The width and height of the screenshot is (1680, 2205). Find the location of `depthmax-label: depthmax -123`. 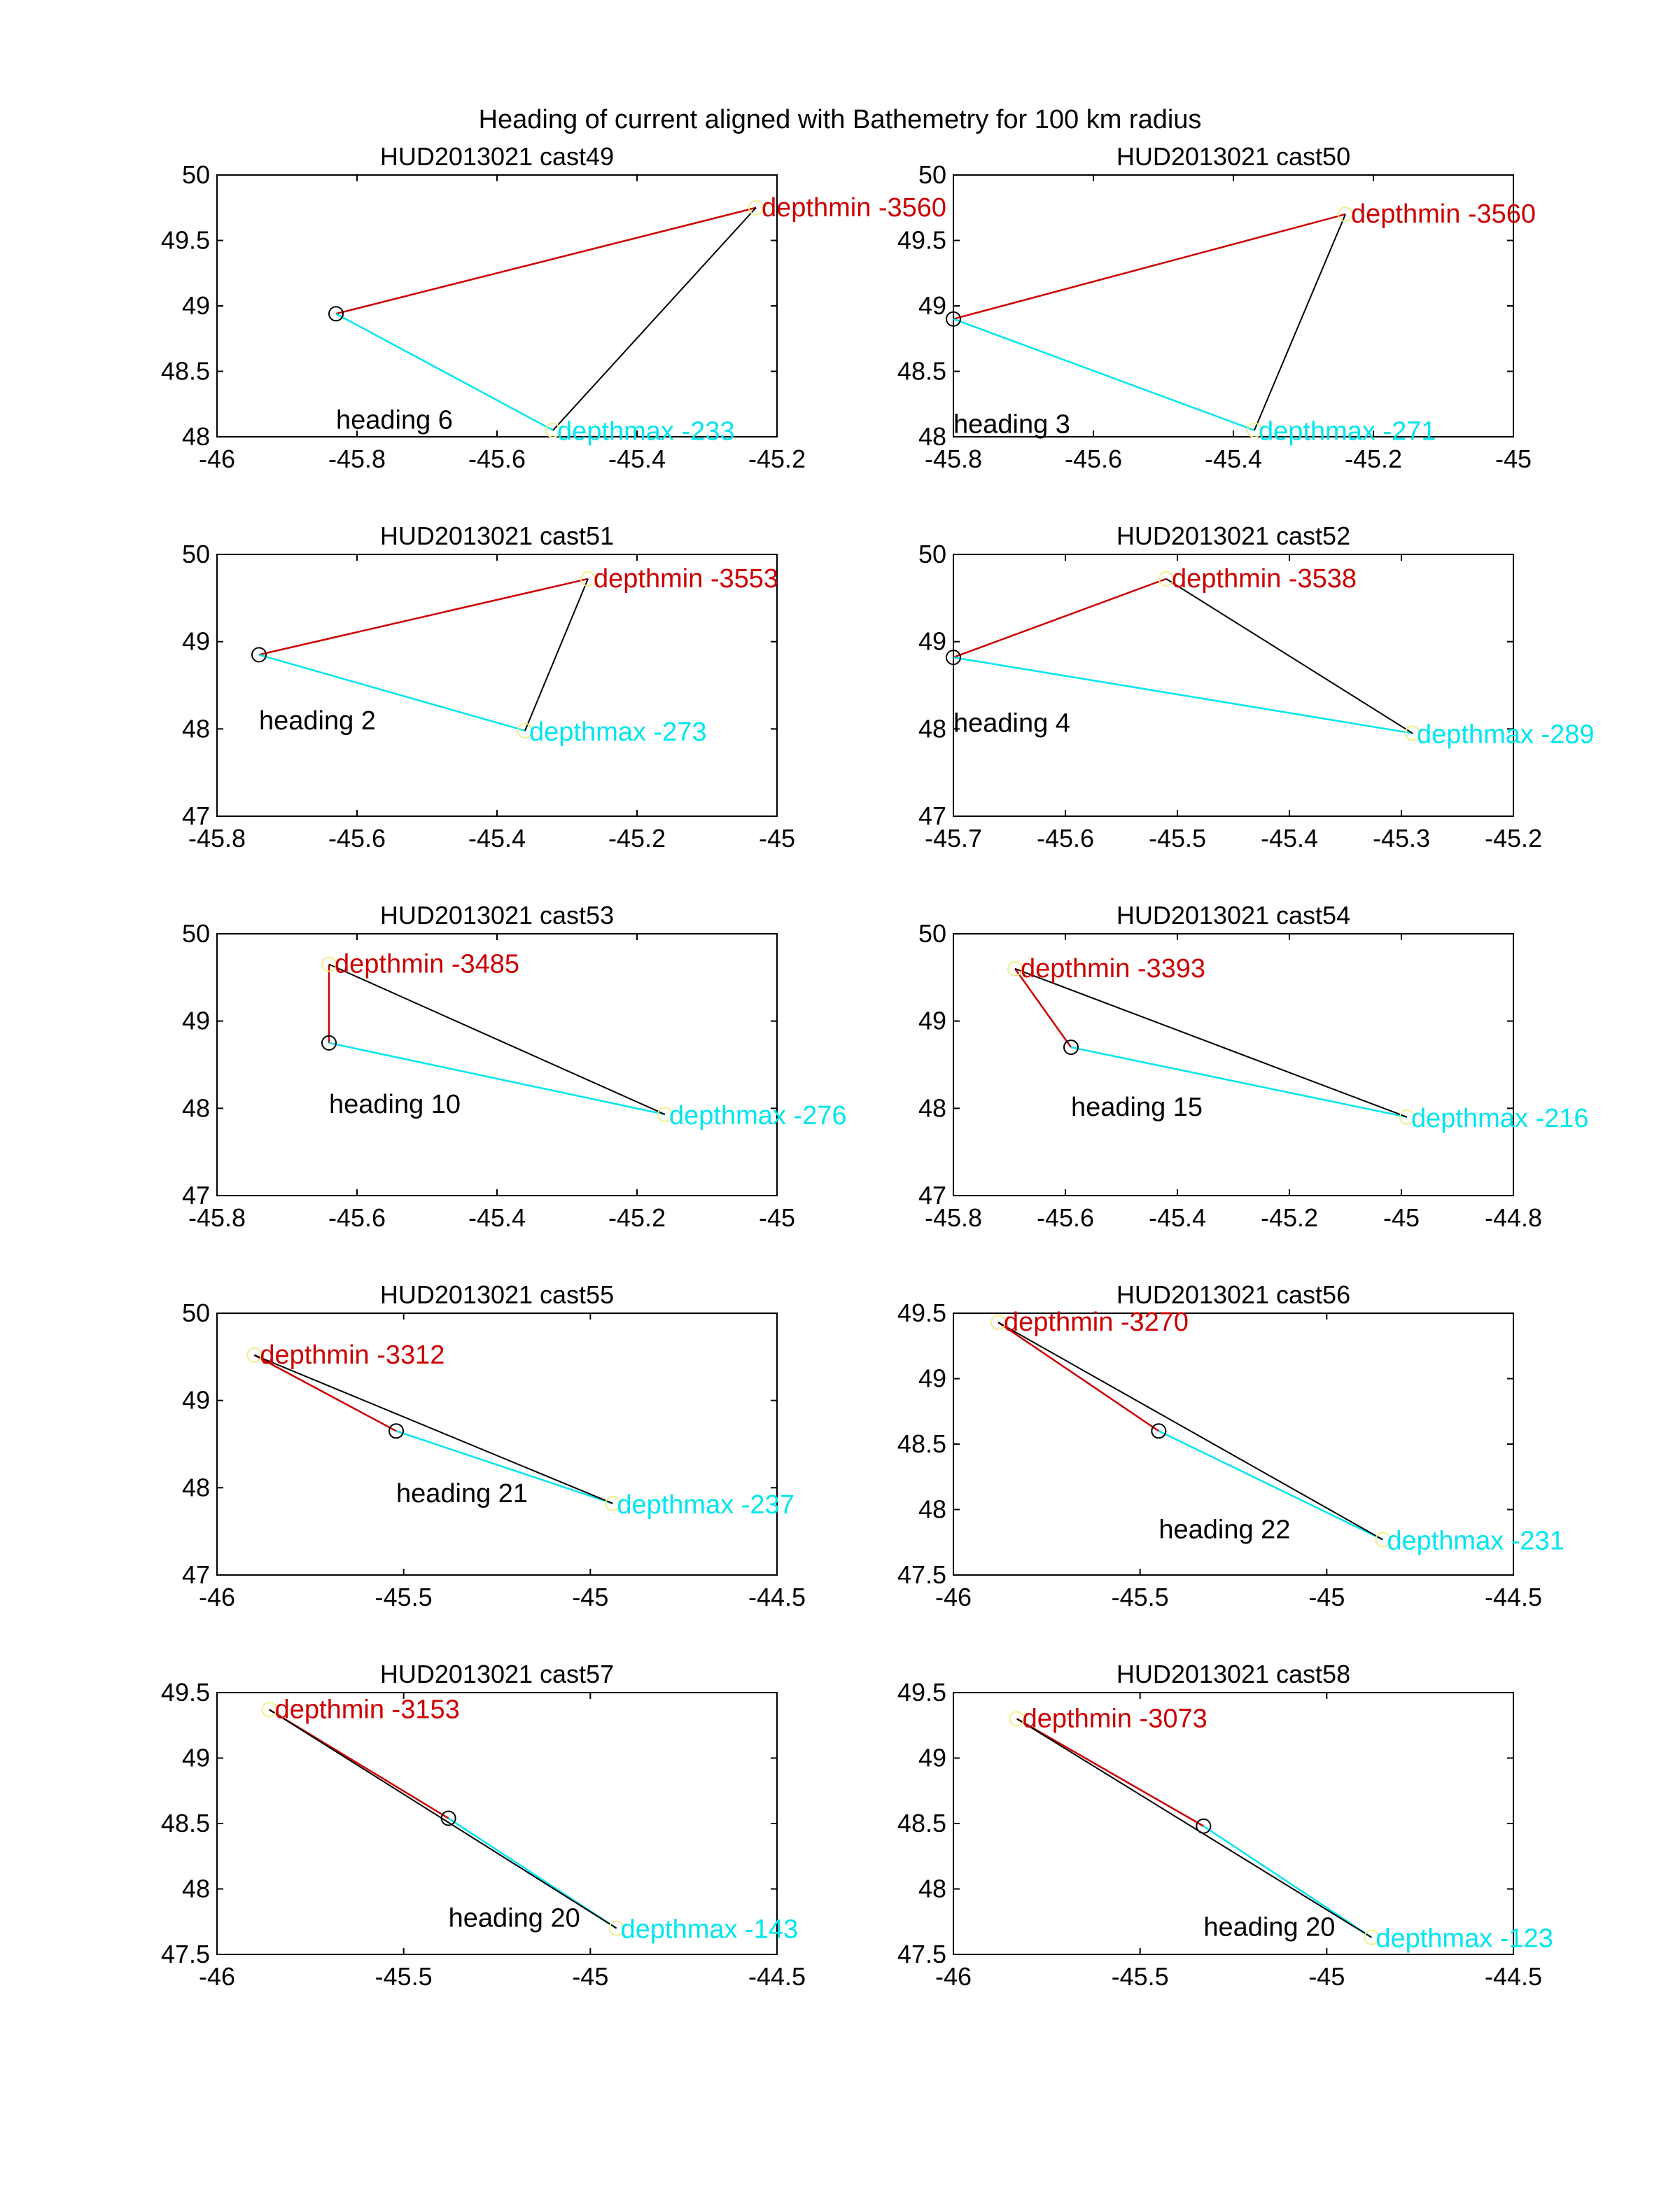

depthmax-label: depthmax -123 is located at coordinates (1464, 1939).